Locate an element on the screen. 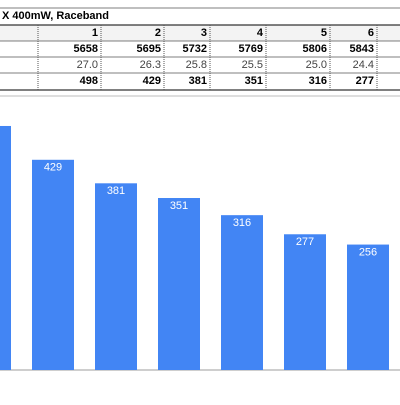 The width and height of the screenshot is (400, 405). cell: 429 is located at coordinates (152, 81).